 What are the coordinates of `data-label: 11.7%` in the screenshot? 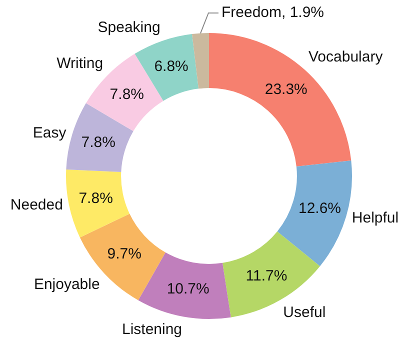 It's located at (267, 275).